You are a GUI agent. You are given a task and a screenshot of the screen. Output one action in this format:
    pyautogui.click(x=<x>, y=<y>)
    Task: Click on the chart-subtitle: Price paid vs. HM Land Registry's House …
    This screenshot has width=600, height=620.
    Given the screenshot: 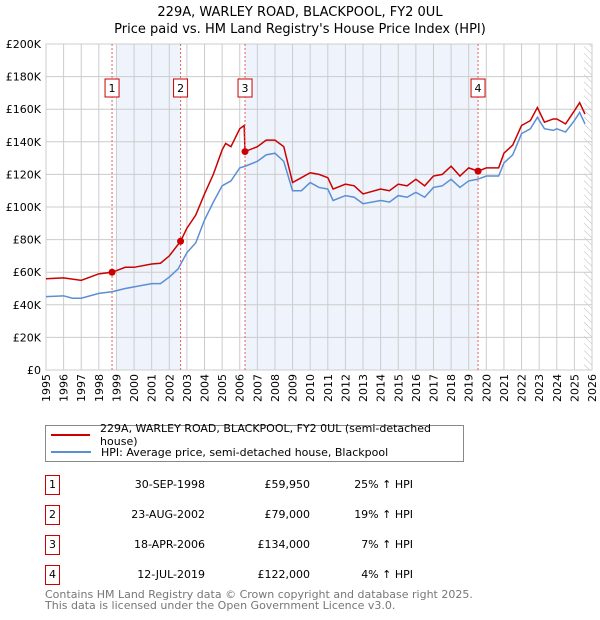 What is the action you would take?
    pyautogui.click(x=300, y=29)
    